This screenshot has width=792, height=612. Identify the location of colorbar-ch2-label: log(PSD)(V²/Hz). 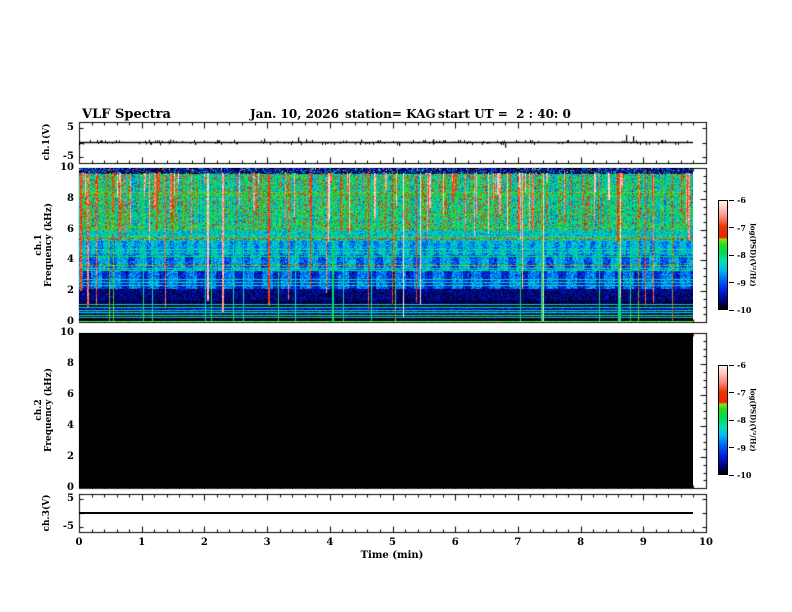
(753, 420).